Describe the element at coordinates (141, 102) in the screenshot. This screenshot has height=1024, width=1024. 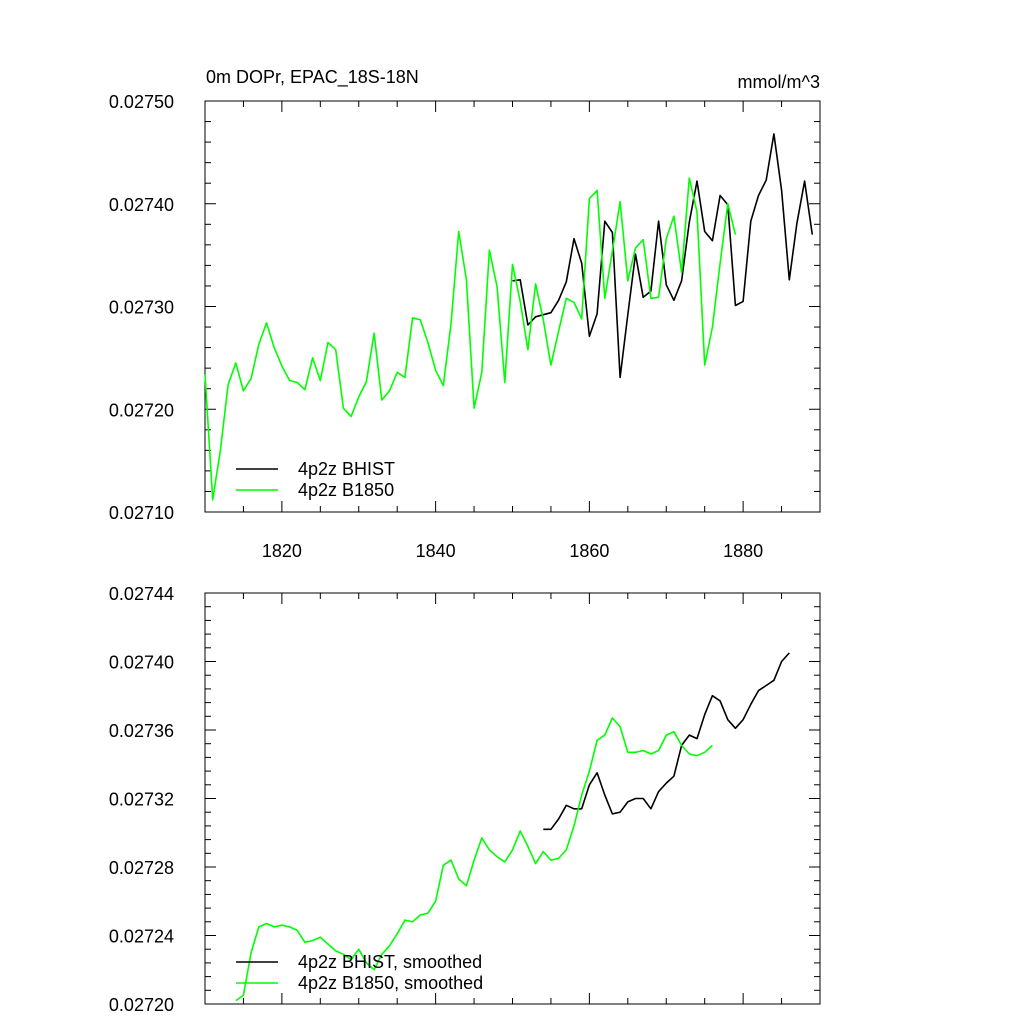
I see `y-tick-label: 0.02750` at that location.